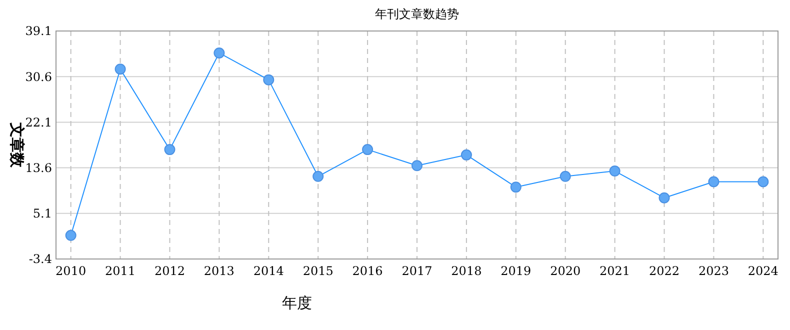  Describe the element at coordinates (38, 122) in the screenshot. I see `y-tick-label: 22.1` at that location.